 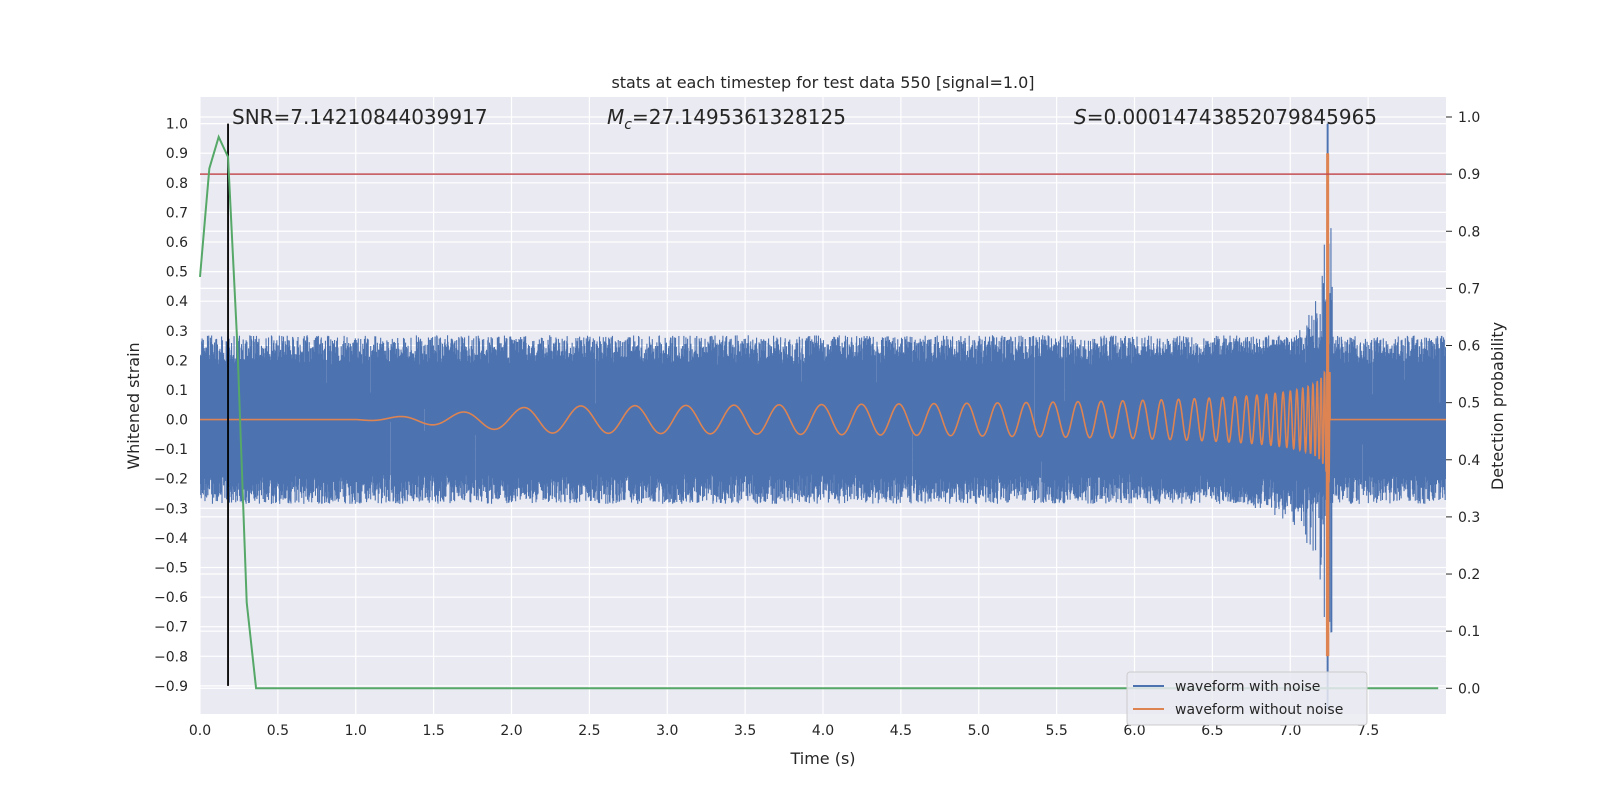 I want to click on legend-label-clean: waveform without noise, so click(x=1259, y=710).